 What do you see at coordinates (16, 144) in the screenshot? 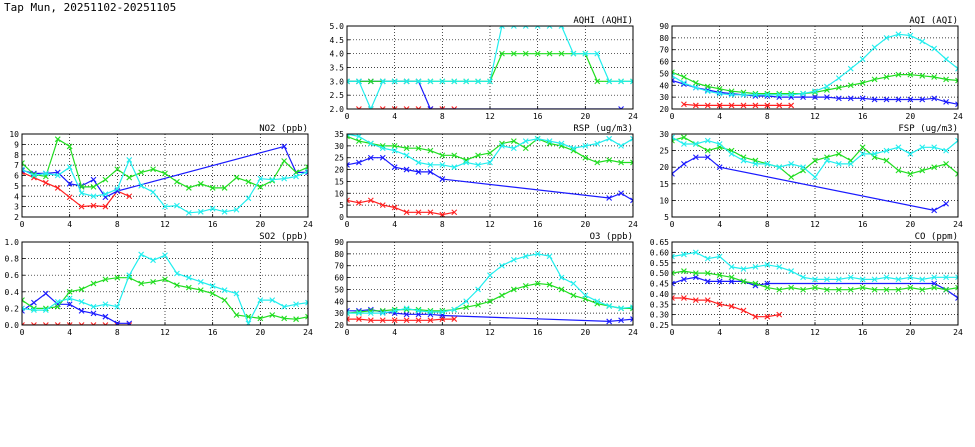
I see `y-tick-label: 9` at bounding box center [16, 144].